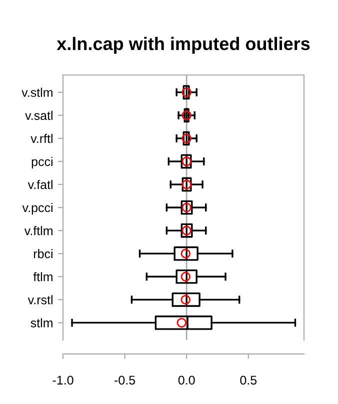 Image resolution: width=338 pixels, height=404 pixels. I want to click on y-tick-label: ftlm, so click(42, 277).